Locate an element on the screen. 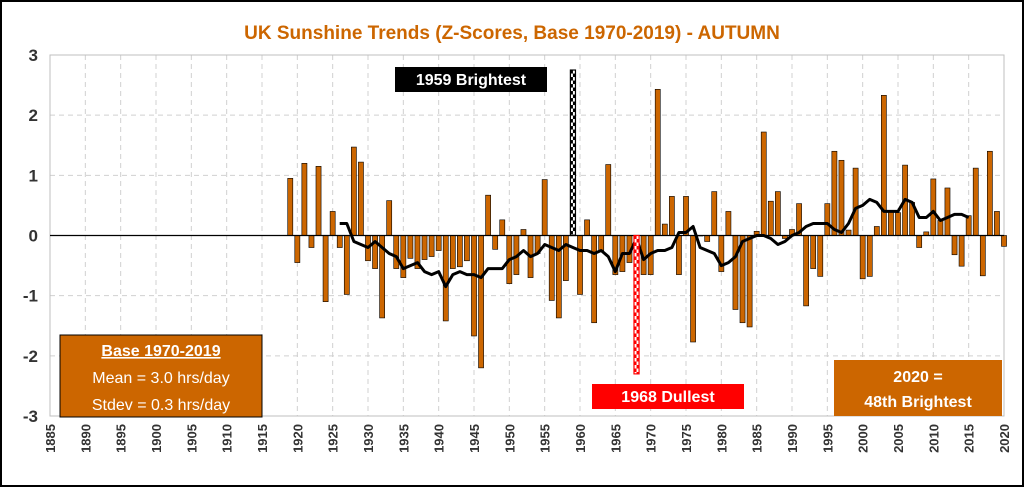 Image resolution: width=1024 pixels, height=487 pixels. dullest-label-text: 1968 Dullest is located at coordinates (668, 397).